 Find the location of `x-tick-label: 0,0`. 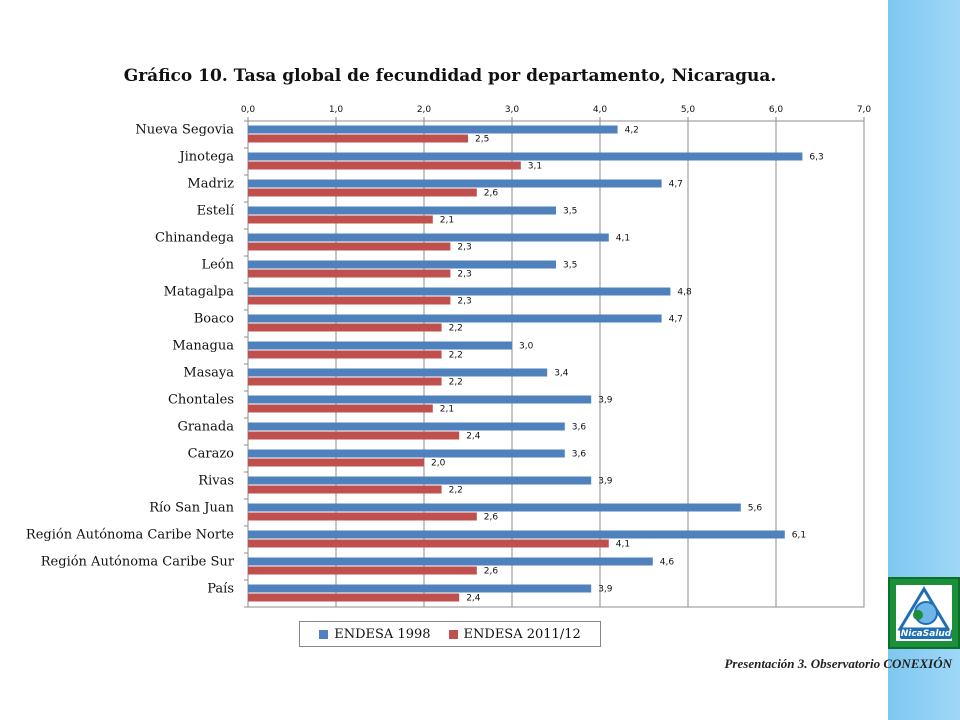

x-tick-label: 0,0 is located at coordinates (248, 110).